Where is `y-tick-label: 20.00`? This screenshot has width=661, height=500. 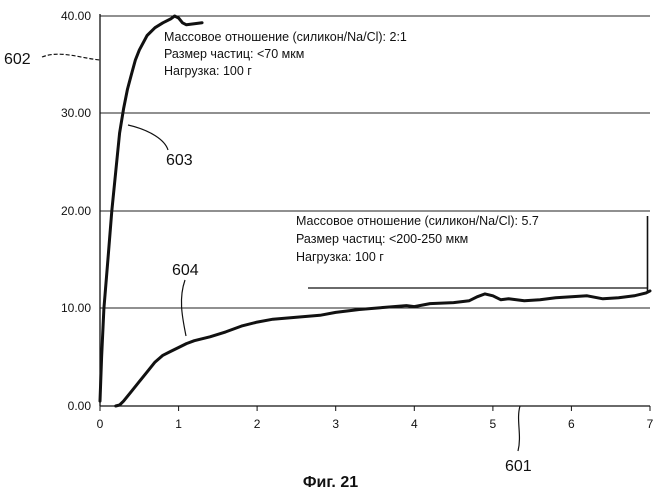
y-tick-label: 20.00 is located at coordinates (76, 211).